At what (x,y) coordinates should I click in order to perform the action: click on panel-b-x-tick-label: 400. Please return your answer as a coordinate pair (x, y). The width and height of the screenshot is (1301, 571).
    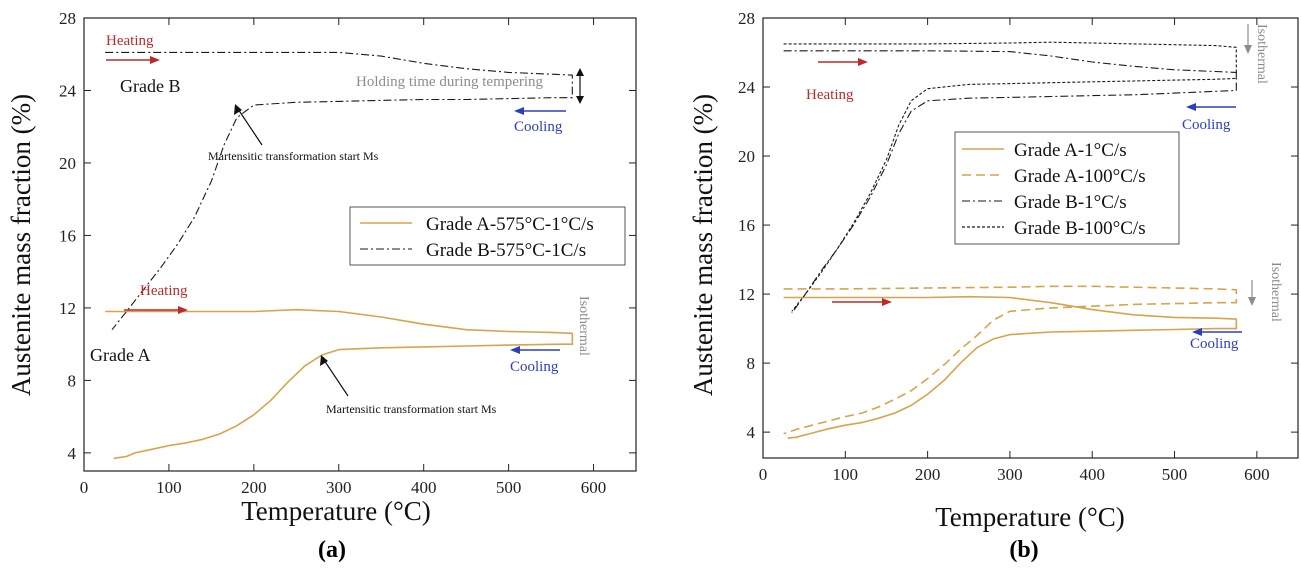
    Looking at the image, I should click on (1092, 474).